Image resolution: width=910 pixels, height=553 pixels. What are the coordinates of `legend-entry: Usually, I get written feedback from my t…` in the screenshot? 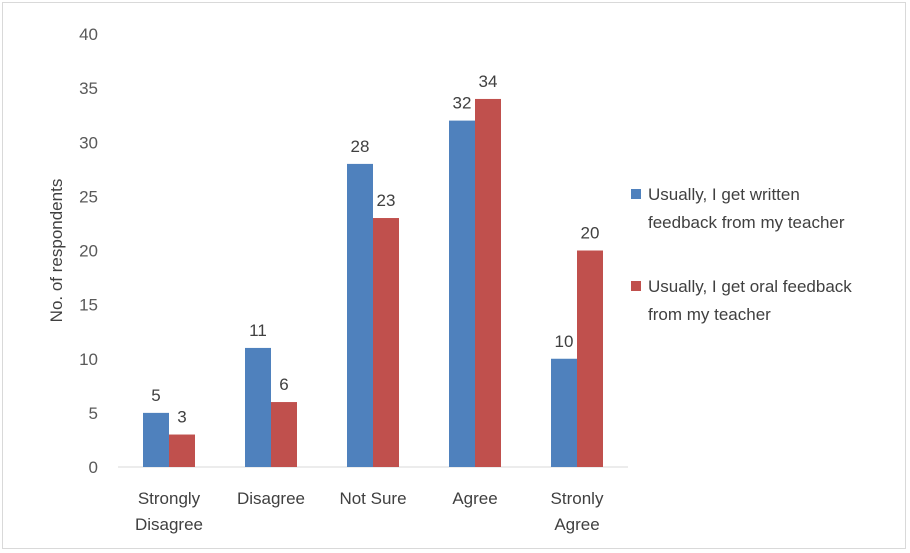 It's located at (746, 208).